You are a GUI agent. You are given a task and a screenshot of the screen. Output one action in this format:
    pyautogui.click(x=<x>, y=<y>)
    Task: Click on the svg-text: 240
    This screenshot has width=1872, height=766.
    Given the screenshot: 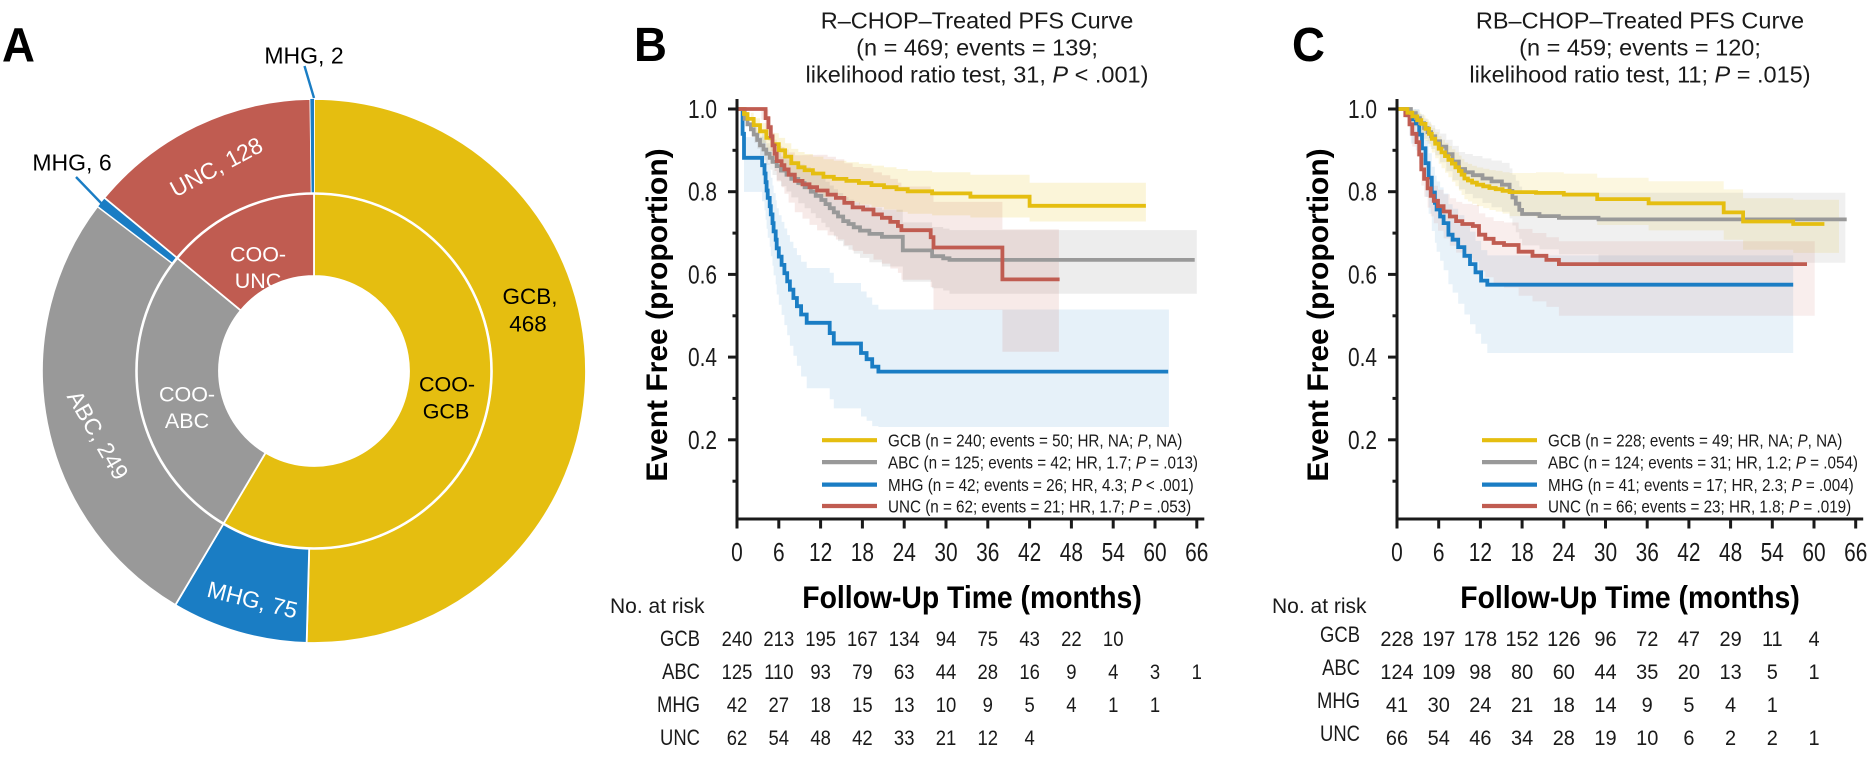 What is the action you would take?
    pyautogui.click(x=737, y=639)
    